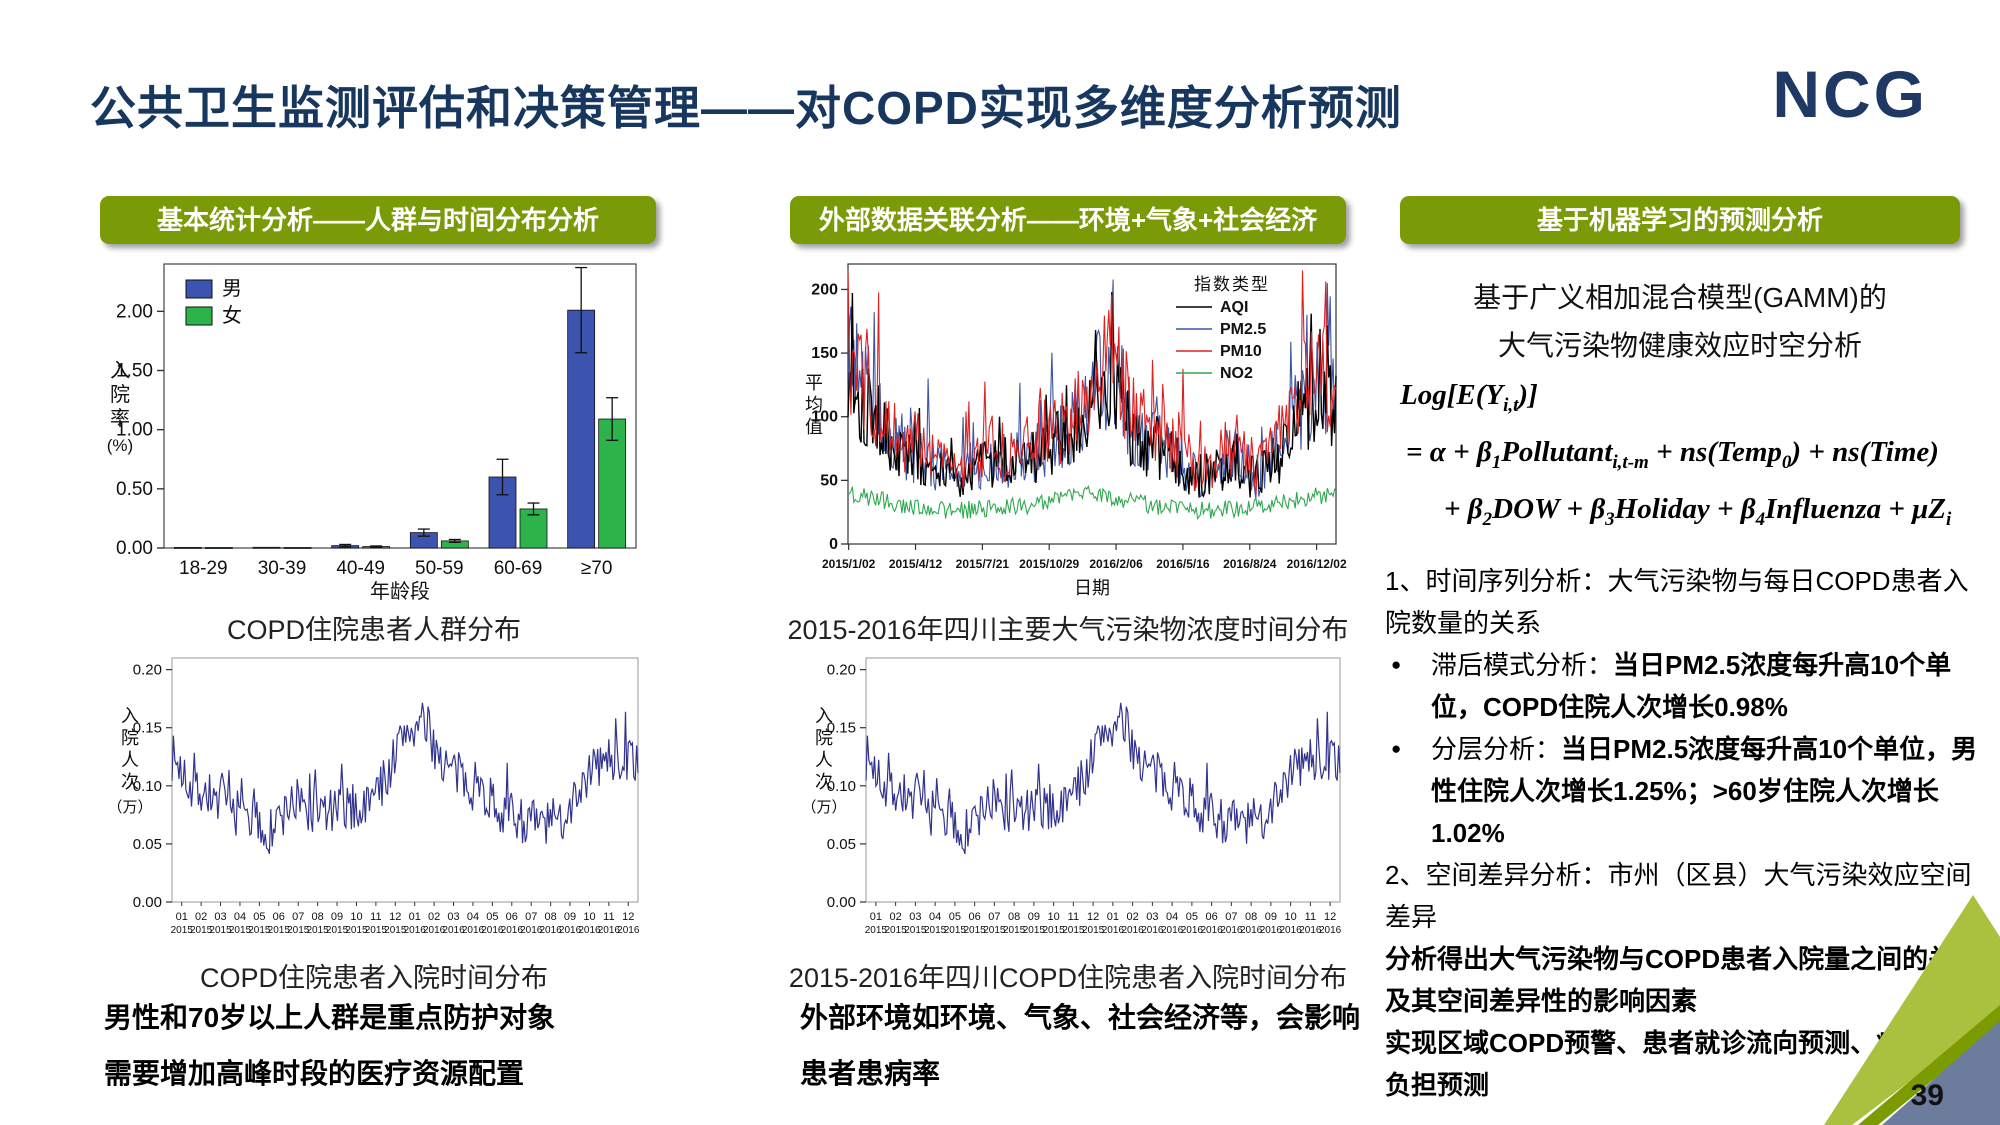  I want to click on svg-text: 2015/7/21, so click(983, 564).